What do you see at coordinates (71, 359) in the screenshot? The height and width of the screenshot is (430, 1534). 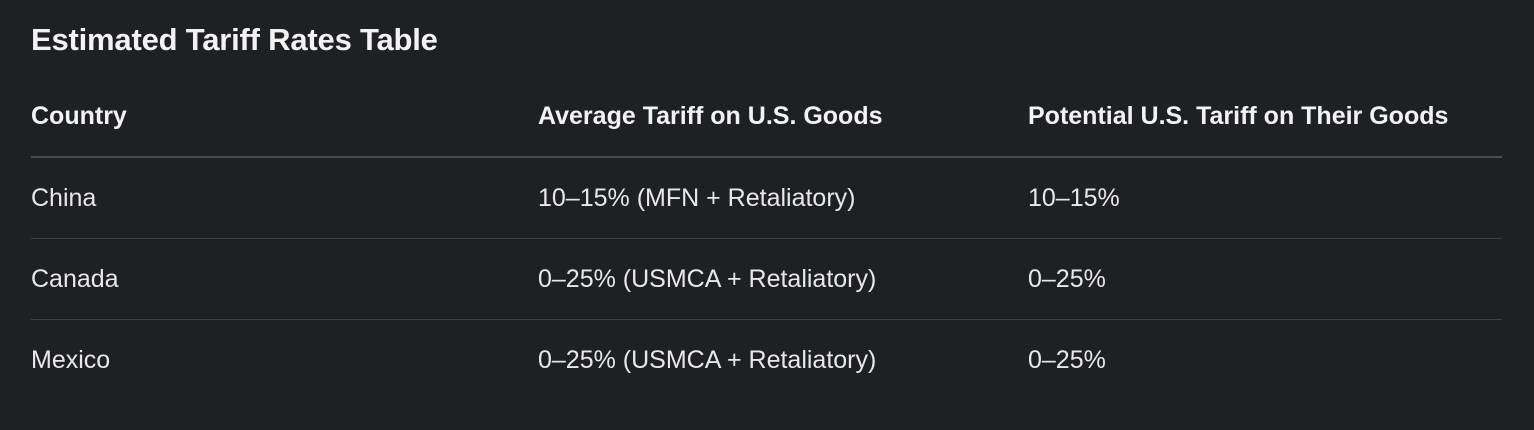 I see `cell-country: Mexico` at bounding box center [71, 359].